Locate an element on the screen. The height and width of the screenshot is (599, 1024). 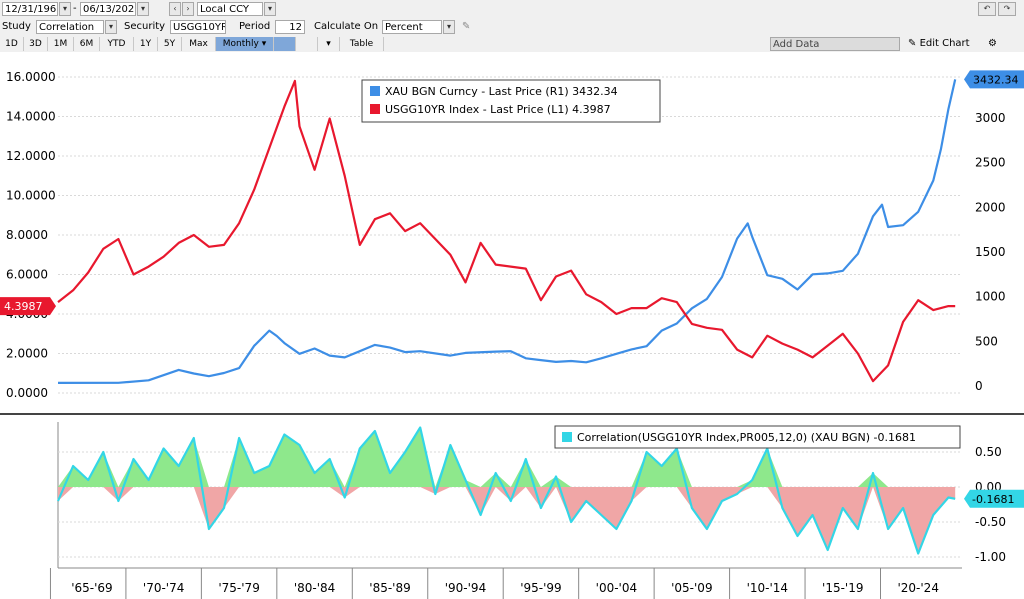
x-tick-label: '85-'89 is located at coordinates (389, 588).